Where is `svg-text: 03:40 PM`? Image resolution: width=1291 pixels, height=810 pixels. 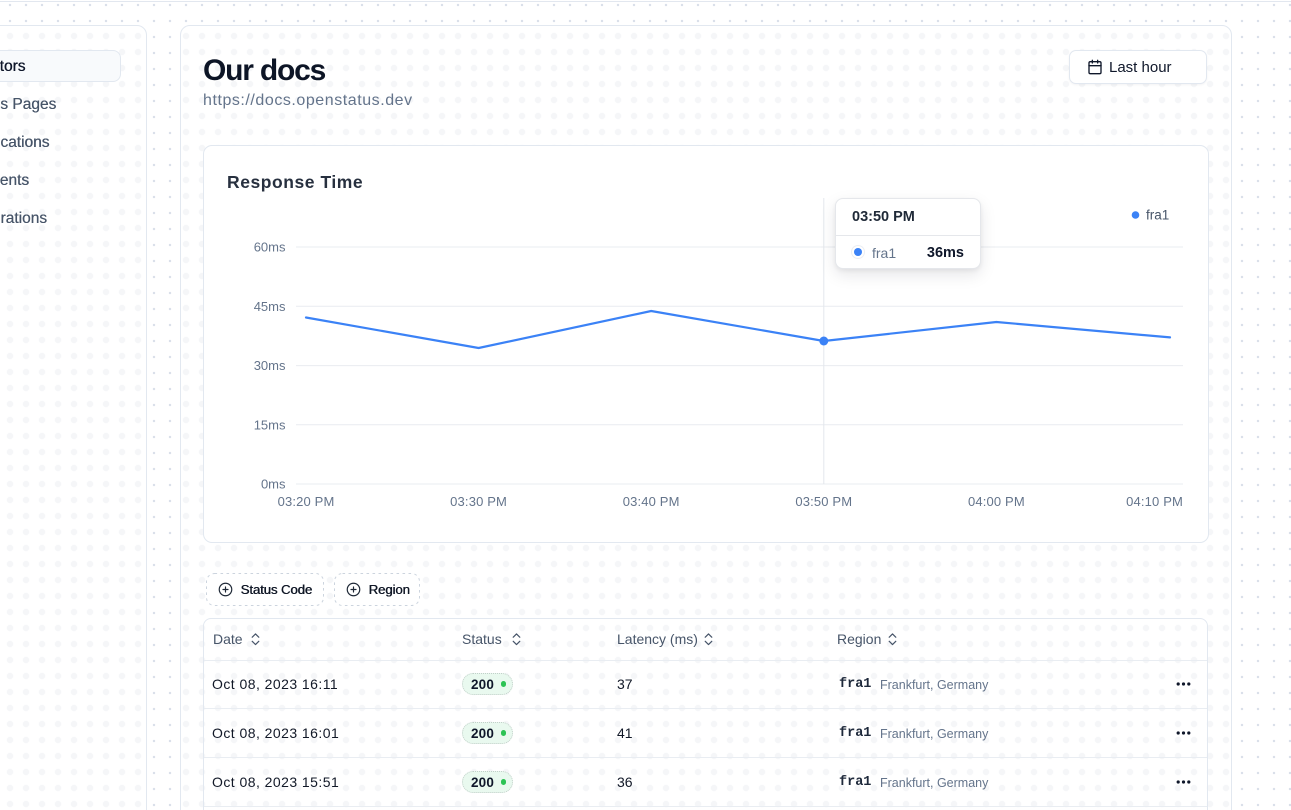
svg-text: 03:40 PM is located at coordinates (651, 501).